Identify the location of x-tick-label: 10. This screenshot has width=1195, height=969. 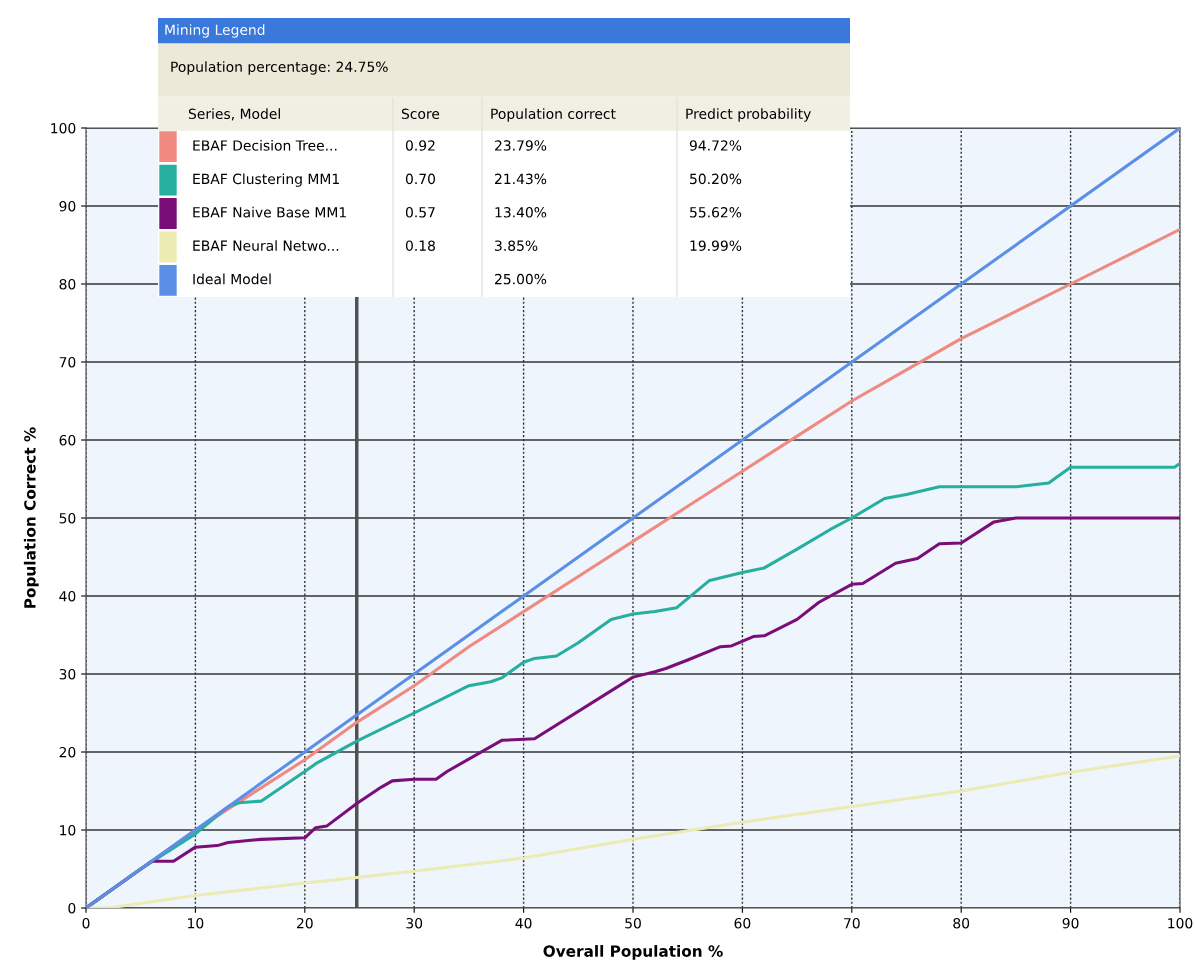
(196, 923).